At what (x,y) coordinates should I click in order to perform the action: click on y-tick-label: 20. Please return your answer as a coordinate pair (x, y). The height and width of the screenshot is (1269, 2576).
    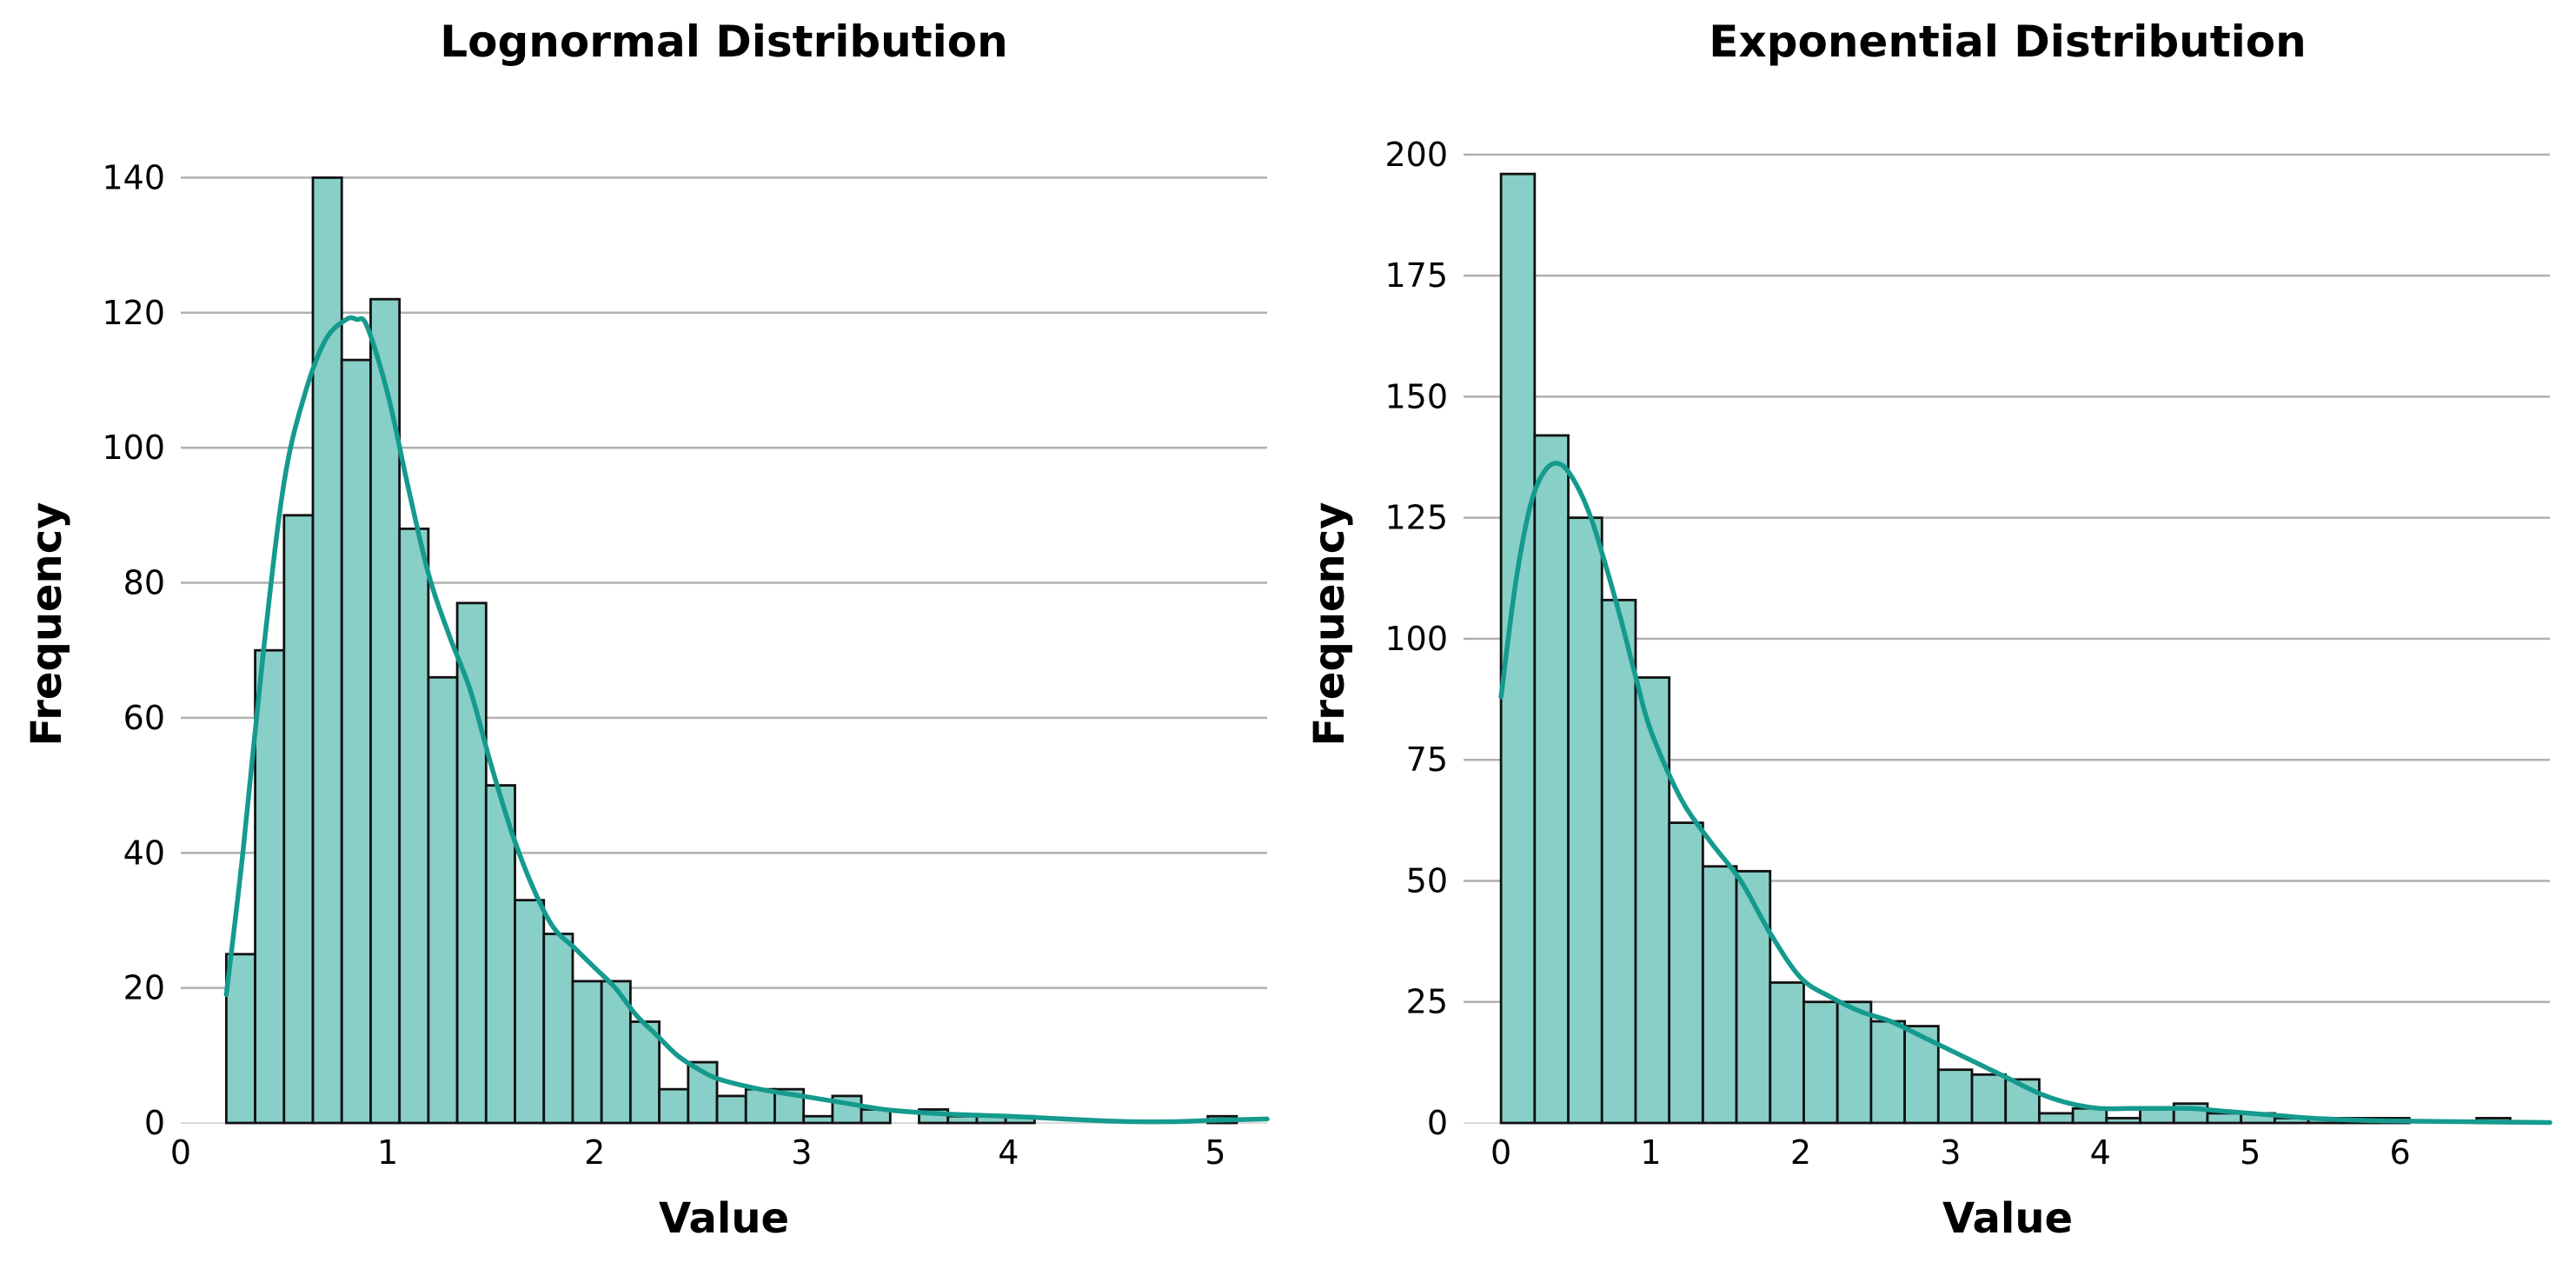
    Looking at the image, I should click on (144, 988).